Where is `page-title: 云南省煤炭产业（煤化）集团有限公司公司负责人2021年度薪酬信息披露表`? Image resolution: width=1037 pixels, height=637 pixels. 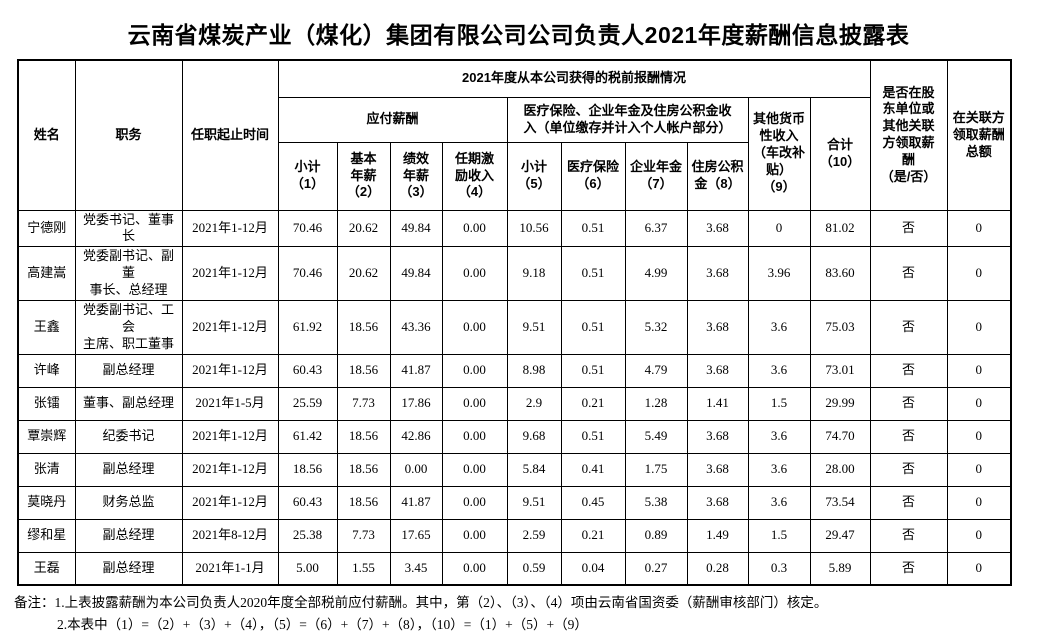
page-title: 云南省煤炭产业（煤化）集团有限公司公司负责人2021年度薪酬信息披露表 is located at coordinates (518, 35).